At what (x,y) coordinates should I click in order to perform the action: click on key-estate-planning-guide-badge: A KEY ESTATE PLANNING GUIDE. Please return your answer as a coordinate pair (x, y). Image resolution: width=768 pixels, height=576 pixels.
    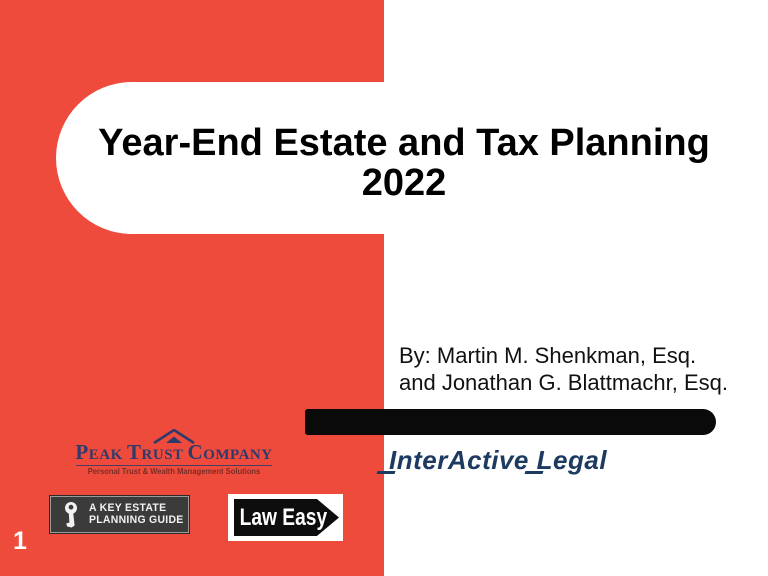
    Looking at the image, I should click on (119, 514).